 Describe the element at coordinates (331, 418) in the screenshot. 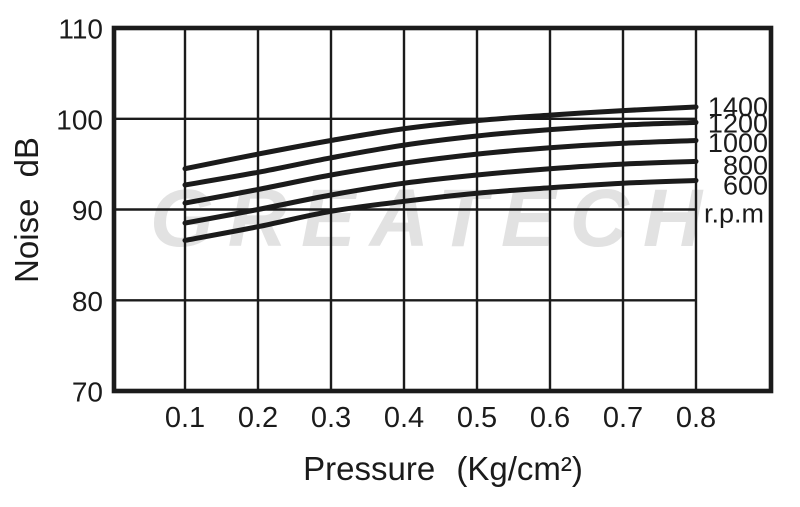

I see `x-tick-label: 0.3` at that location.